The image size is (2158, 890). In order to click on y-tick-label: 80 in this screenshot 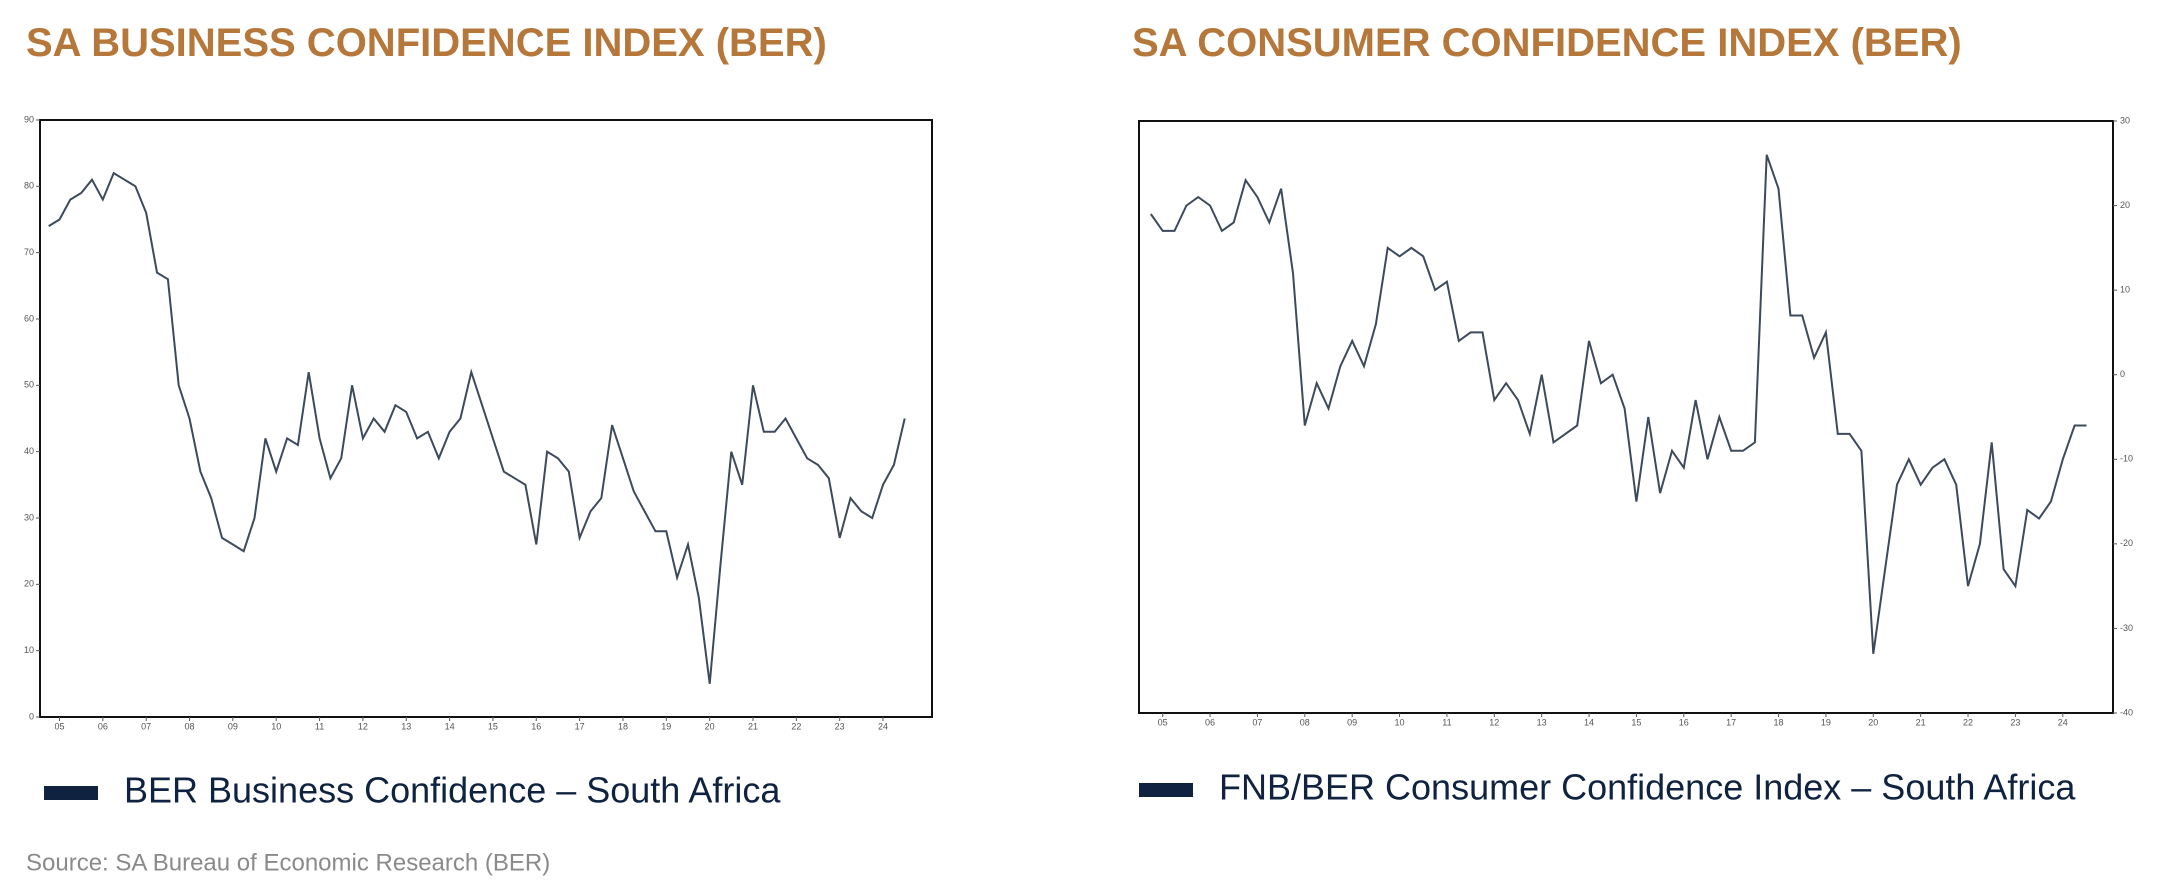, I will do `click(29, 186)`.